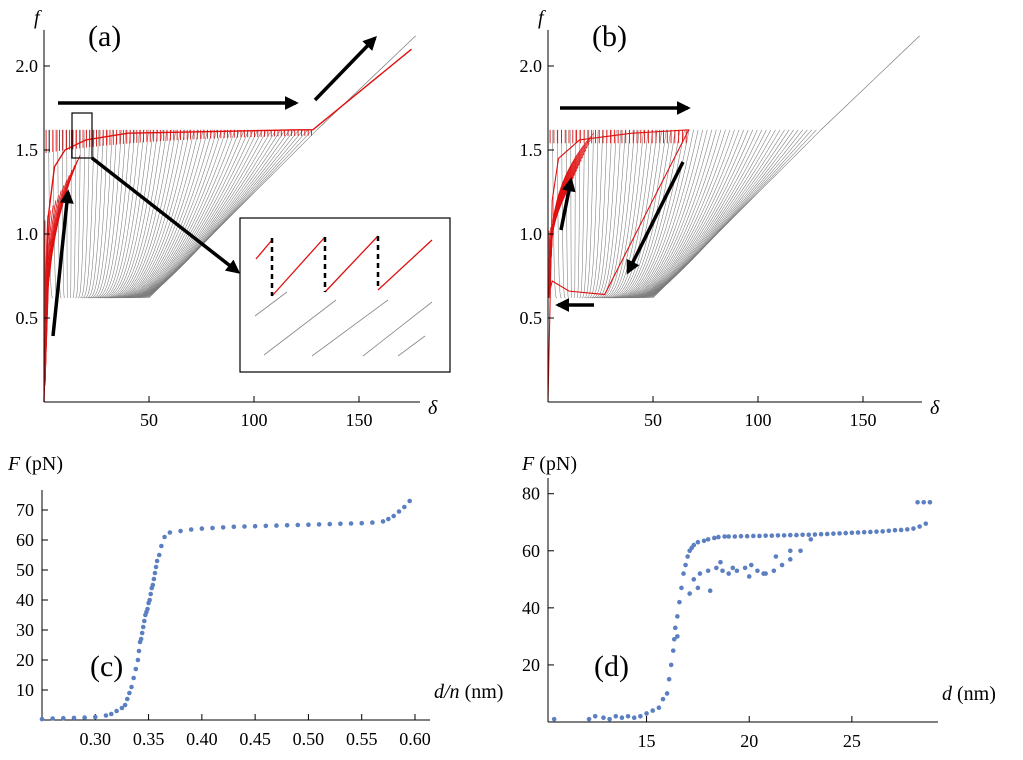  Describe the element at coordinates (542, 18) in the screenshot. I see `panel-b-y-label: f` at that location.